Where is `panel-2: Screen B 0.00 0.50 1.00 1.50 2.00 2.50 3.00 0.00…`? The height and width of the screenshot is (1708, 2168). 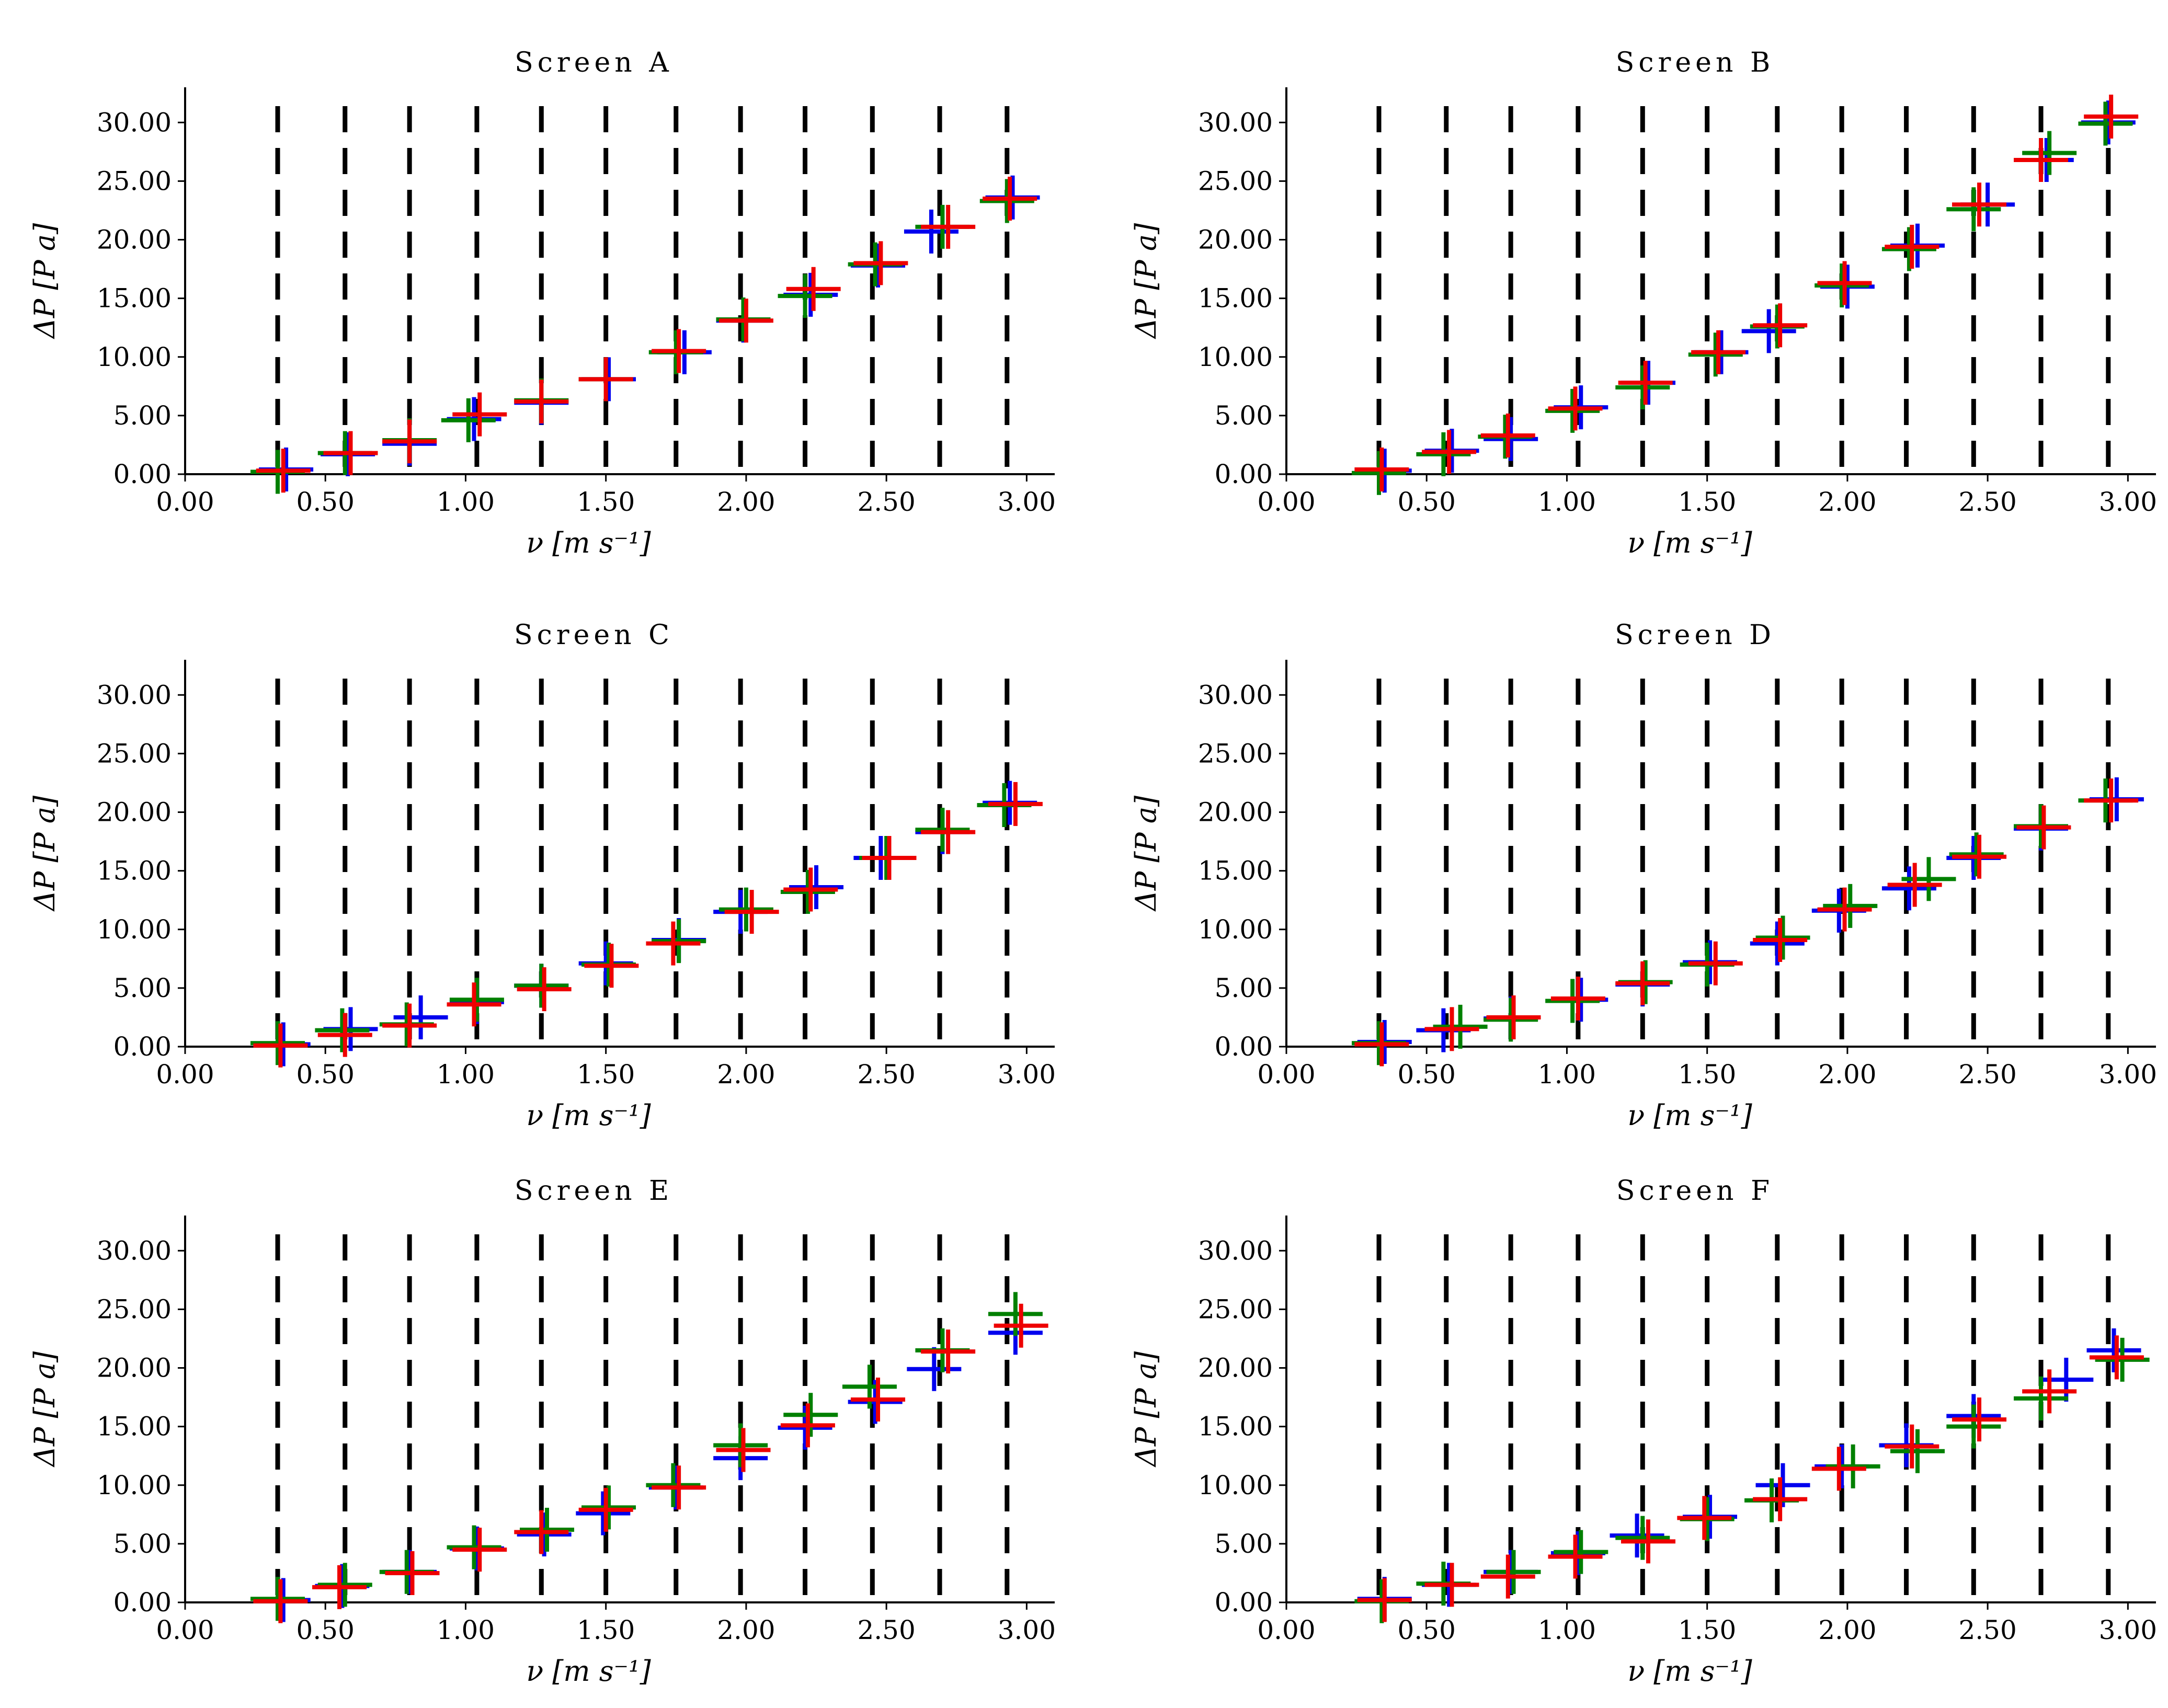 panel-2: Screen B 0.00 0.50 1.00 1.50 2.00 2.50 3.00 0.00… is located at coordinates (1643, 303).